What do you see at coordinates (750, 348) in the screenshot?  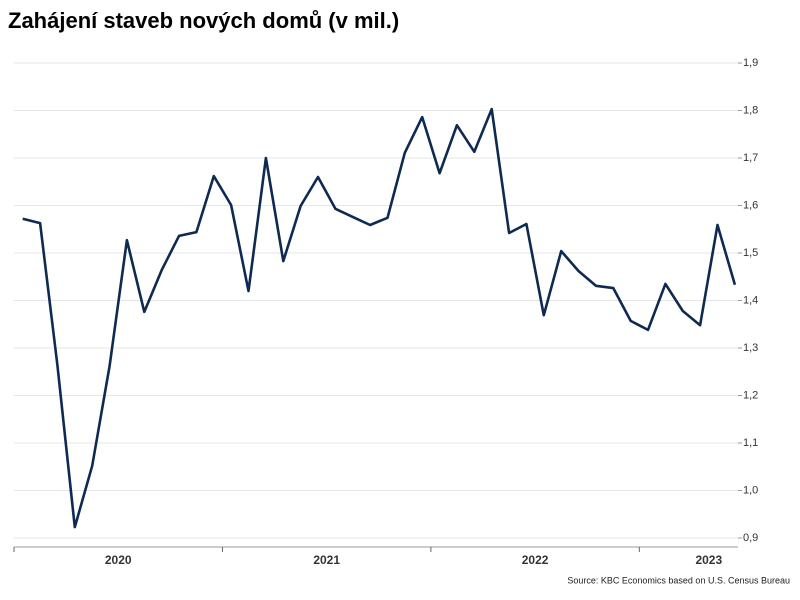 I see `y-tick-label: 1,3` at bounding box center [750, 348].